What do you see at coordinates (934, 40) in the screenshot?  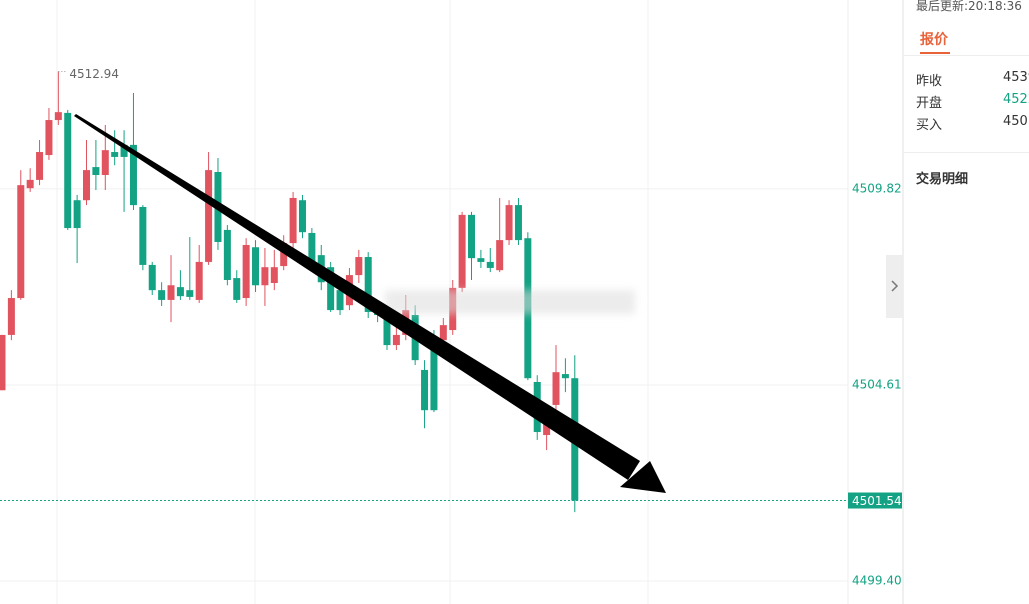 I see `quote-tab: 报价` at bounding box center [934, 40].